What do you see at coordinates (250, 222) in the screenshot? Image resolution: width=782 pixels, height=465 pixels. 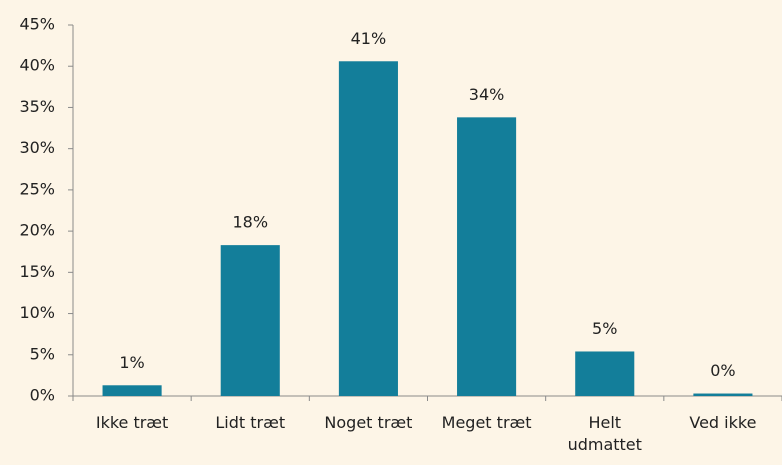 I see `value-label: 18%` at bounding box center [250, 222].